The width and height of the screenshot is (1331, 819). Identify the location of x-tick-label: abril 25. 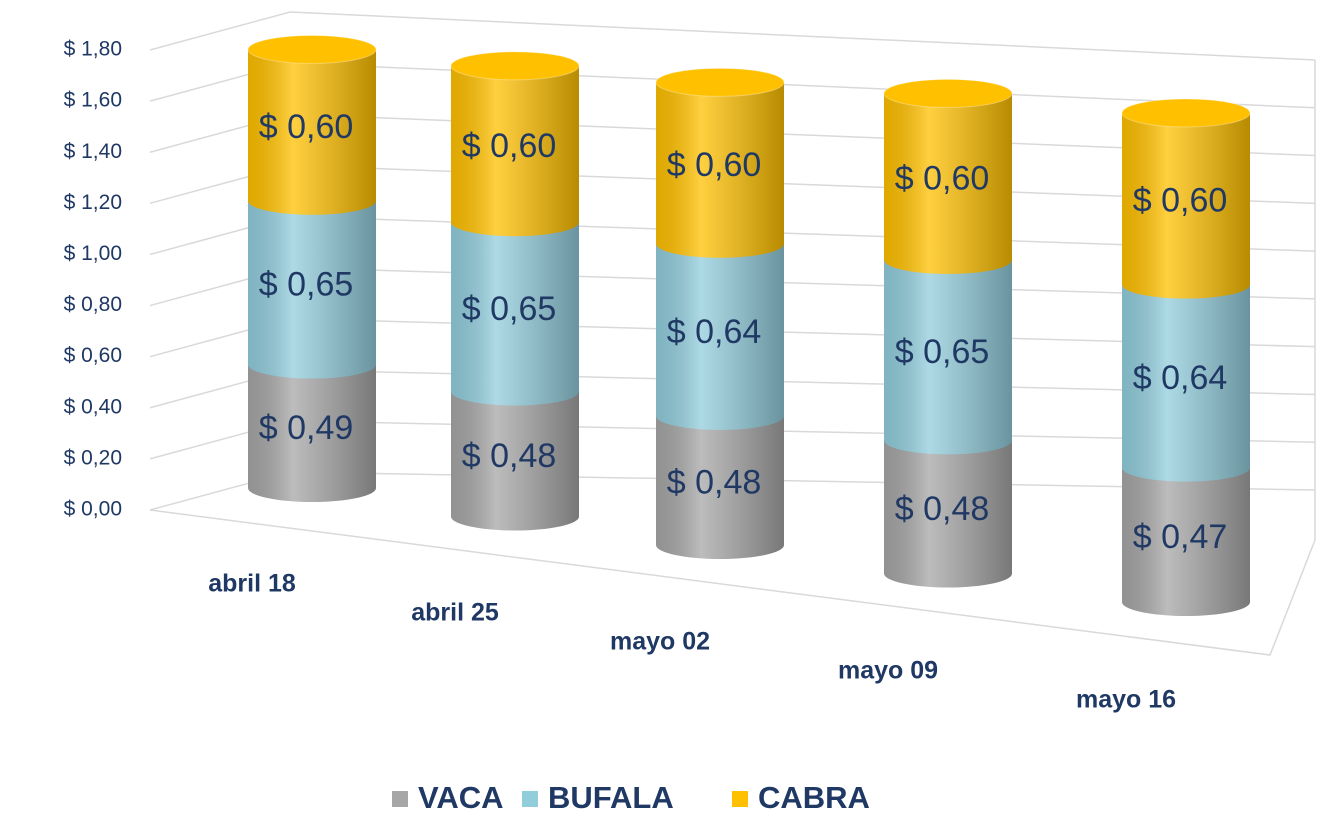
(455, 613).